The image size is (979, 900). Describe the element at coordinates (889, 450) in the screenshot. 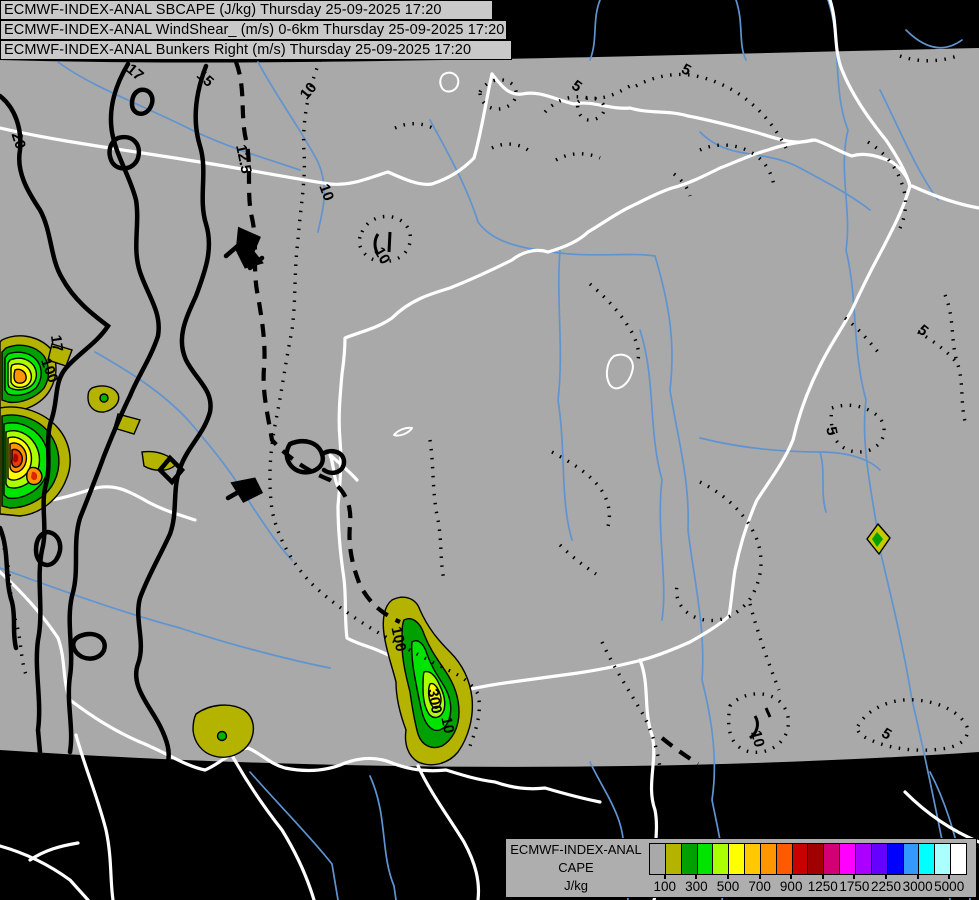

I see `tisza-river` at that location.